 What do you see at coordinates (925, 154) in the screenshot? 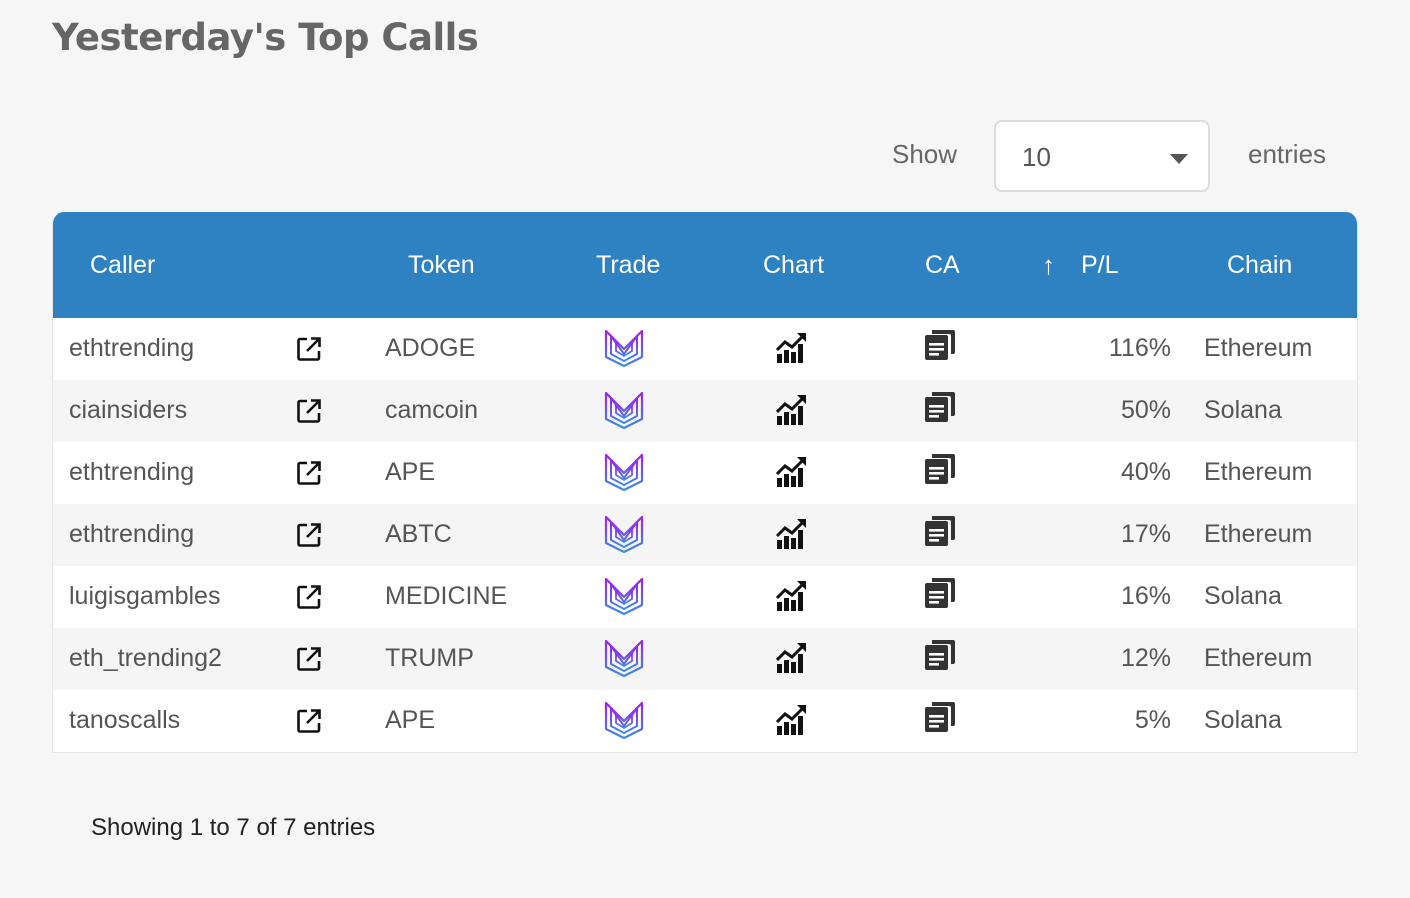
I see `show-label: Show` at bounding box center [925, 154].